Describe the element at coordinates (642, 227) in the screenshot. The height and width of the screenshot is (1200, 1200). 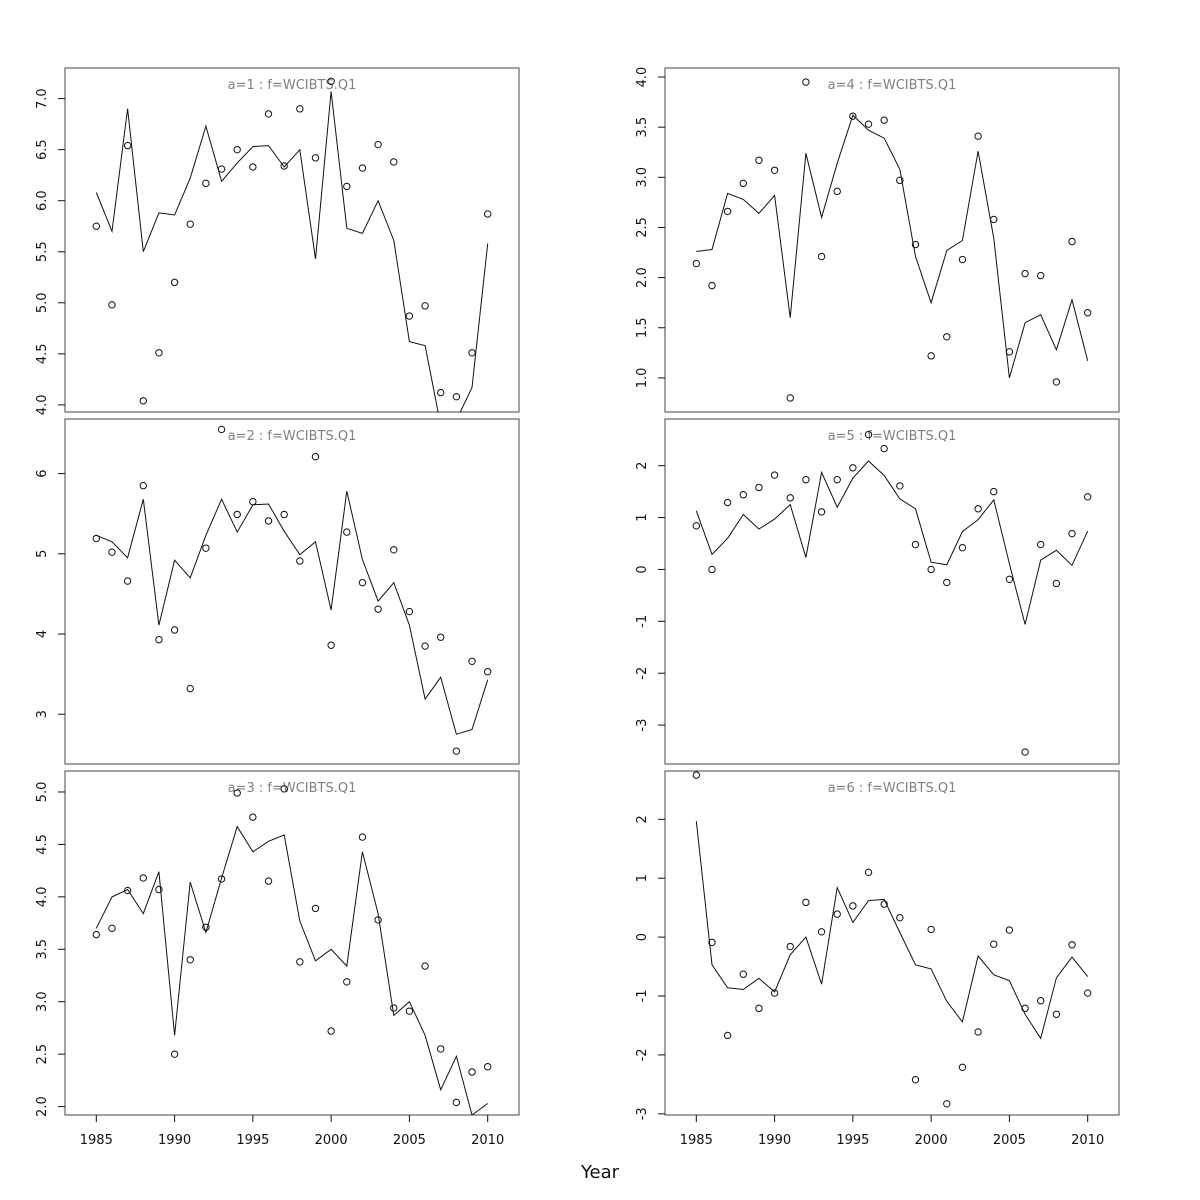
I see `y-tick-label: 2.5` at that location.